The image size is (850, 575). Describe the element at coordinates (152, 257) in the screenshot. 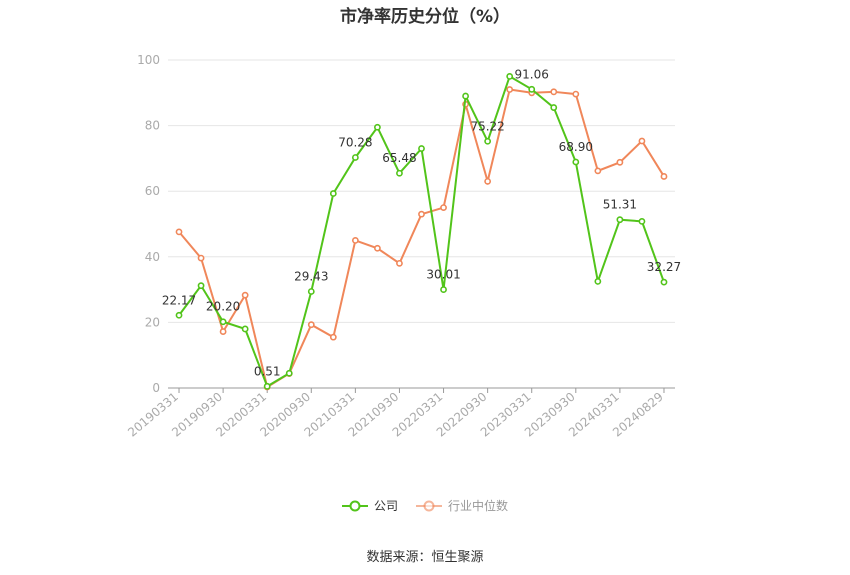

I see `y-tick-label: 40` at that location.